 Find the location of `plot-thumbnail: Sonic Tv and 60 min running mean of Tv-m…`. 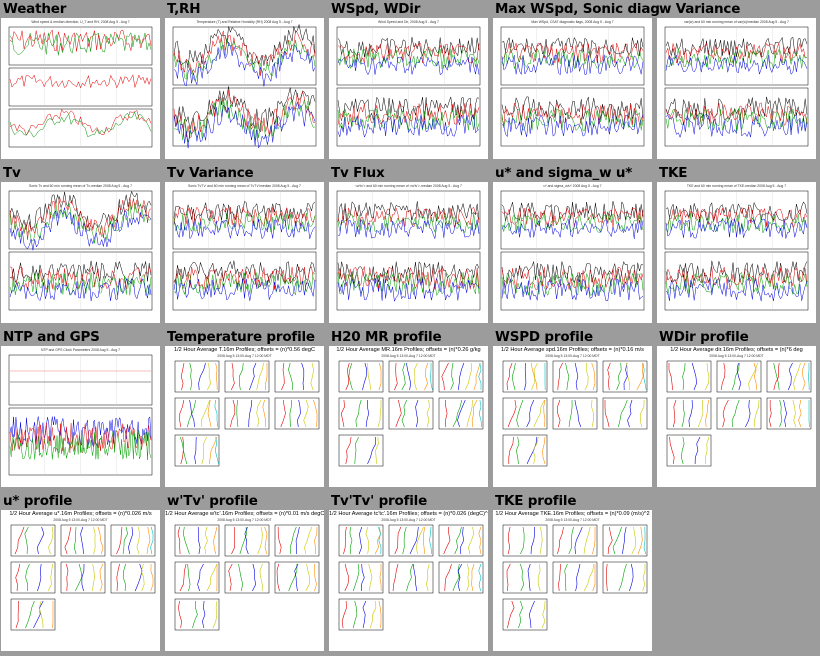

plot-thumbnail: Sonic Tv and 60 min running mean of Tv-m… is located at coordinates (80, 252).